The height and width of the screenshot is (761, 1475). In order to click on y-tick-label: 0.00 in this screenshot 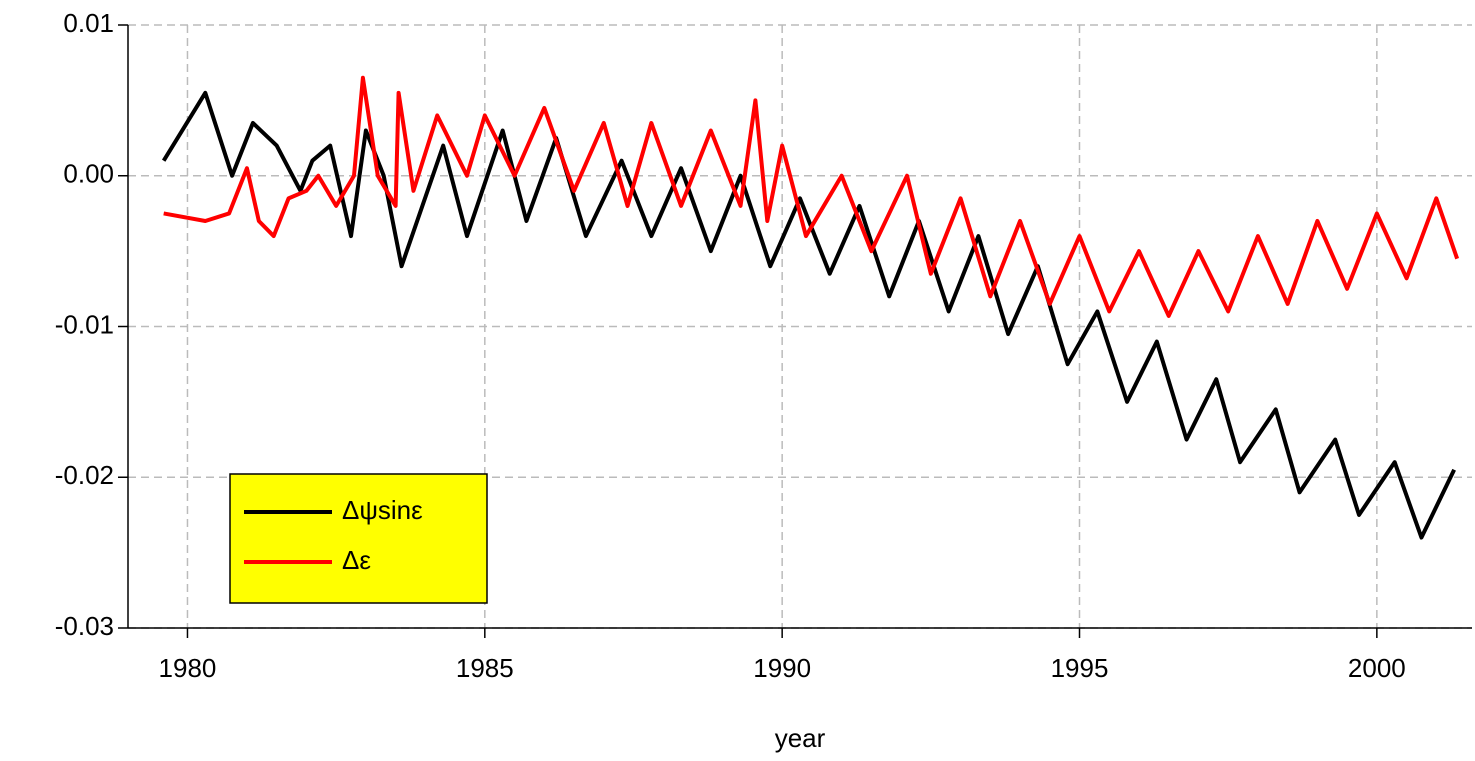, I will do `click(88, 174)`.